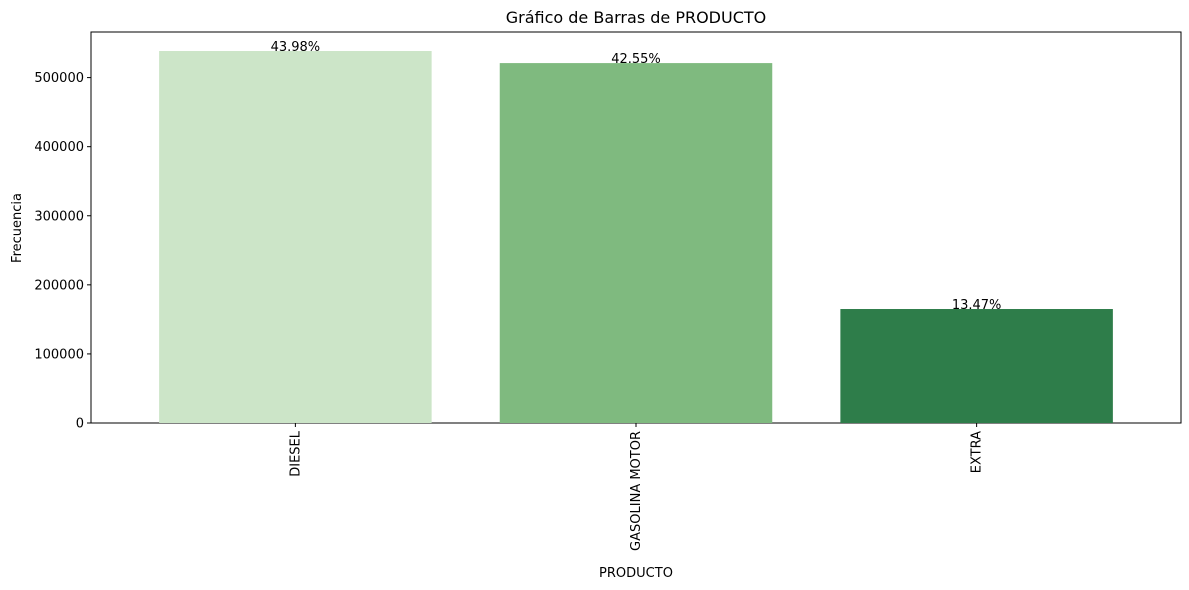 This screenshot has height=590, width=1189. I want to click on y-tick-label: 500000, so click(59, 78).